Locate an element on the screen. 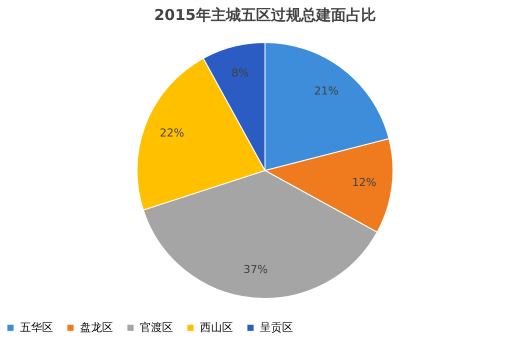 Image resolution: width=530 pixels, height=345 pixels. data-label: 21% is located at coordinates (326, 91).